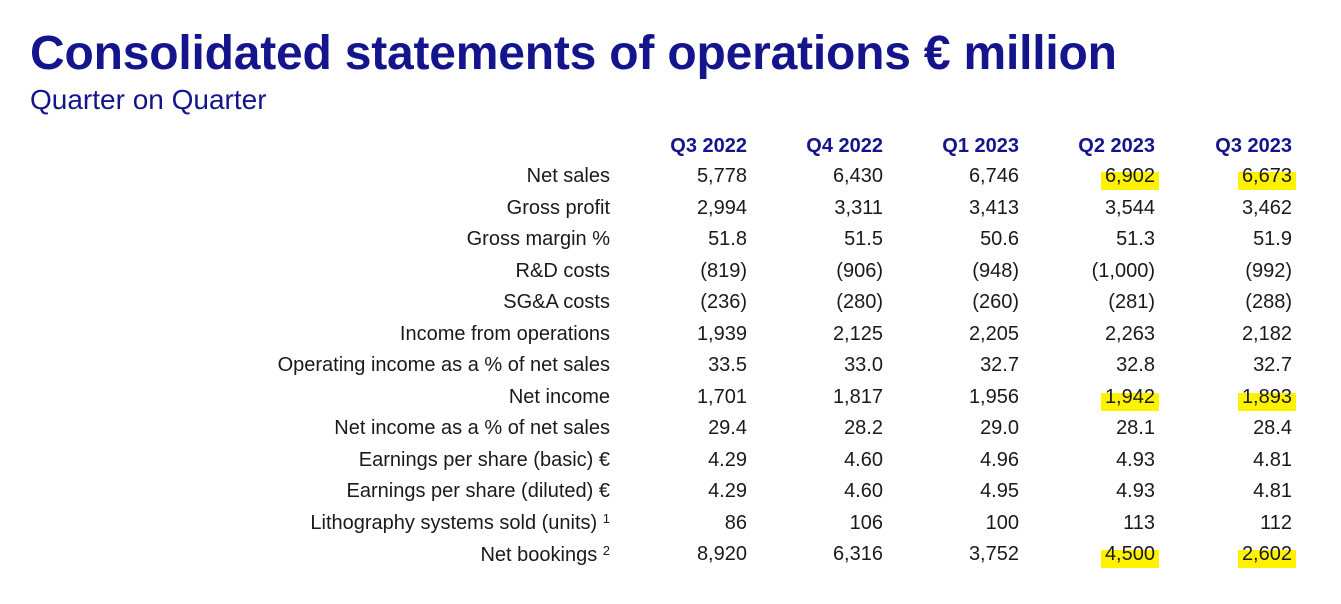 Image resolution: width=1341 pixels, height=604 pixels. What do you see at coordinates (858, 208) in the screenshot?
I see `value-wrap: 3,311` at bounding box center [858, 208].